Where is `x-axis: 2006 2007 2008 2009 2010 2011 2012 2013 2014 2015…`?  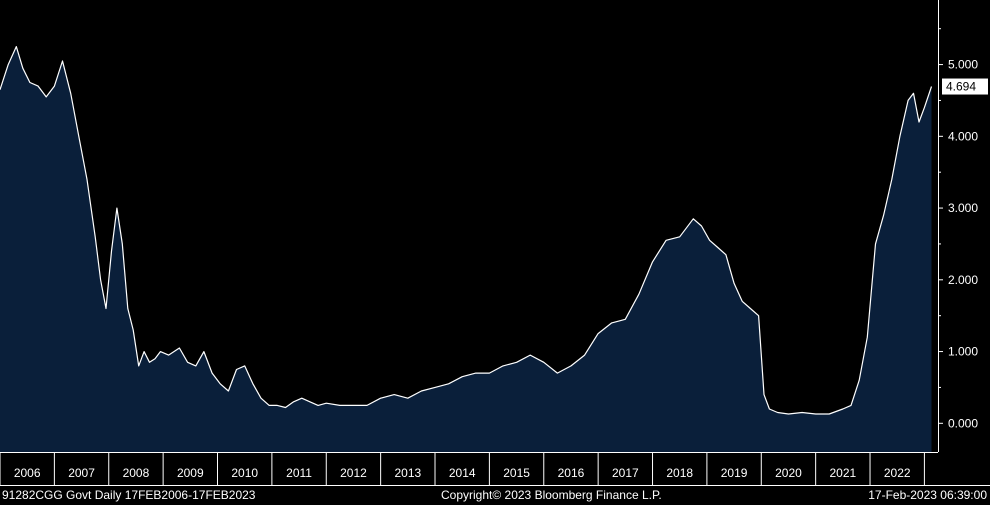
x-axis: 2006 2007 2008 2009 2010 2011 2012 2013 2014 2015… is located at coordinates (495, 469).